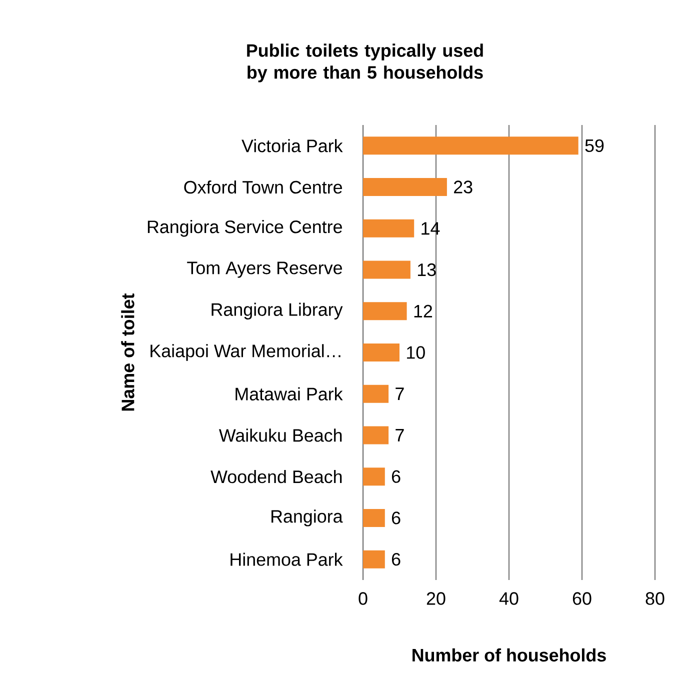  I want to click on chart-title: Public toilets typically used by more than 5 households, so click(365, 63).